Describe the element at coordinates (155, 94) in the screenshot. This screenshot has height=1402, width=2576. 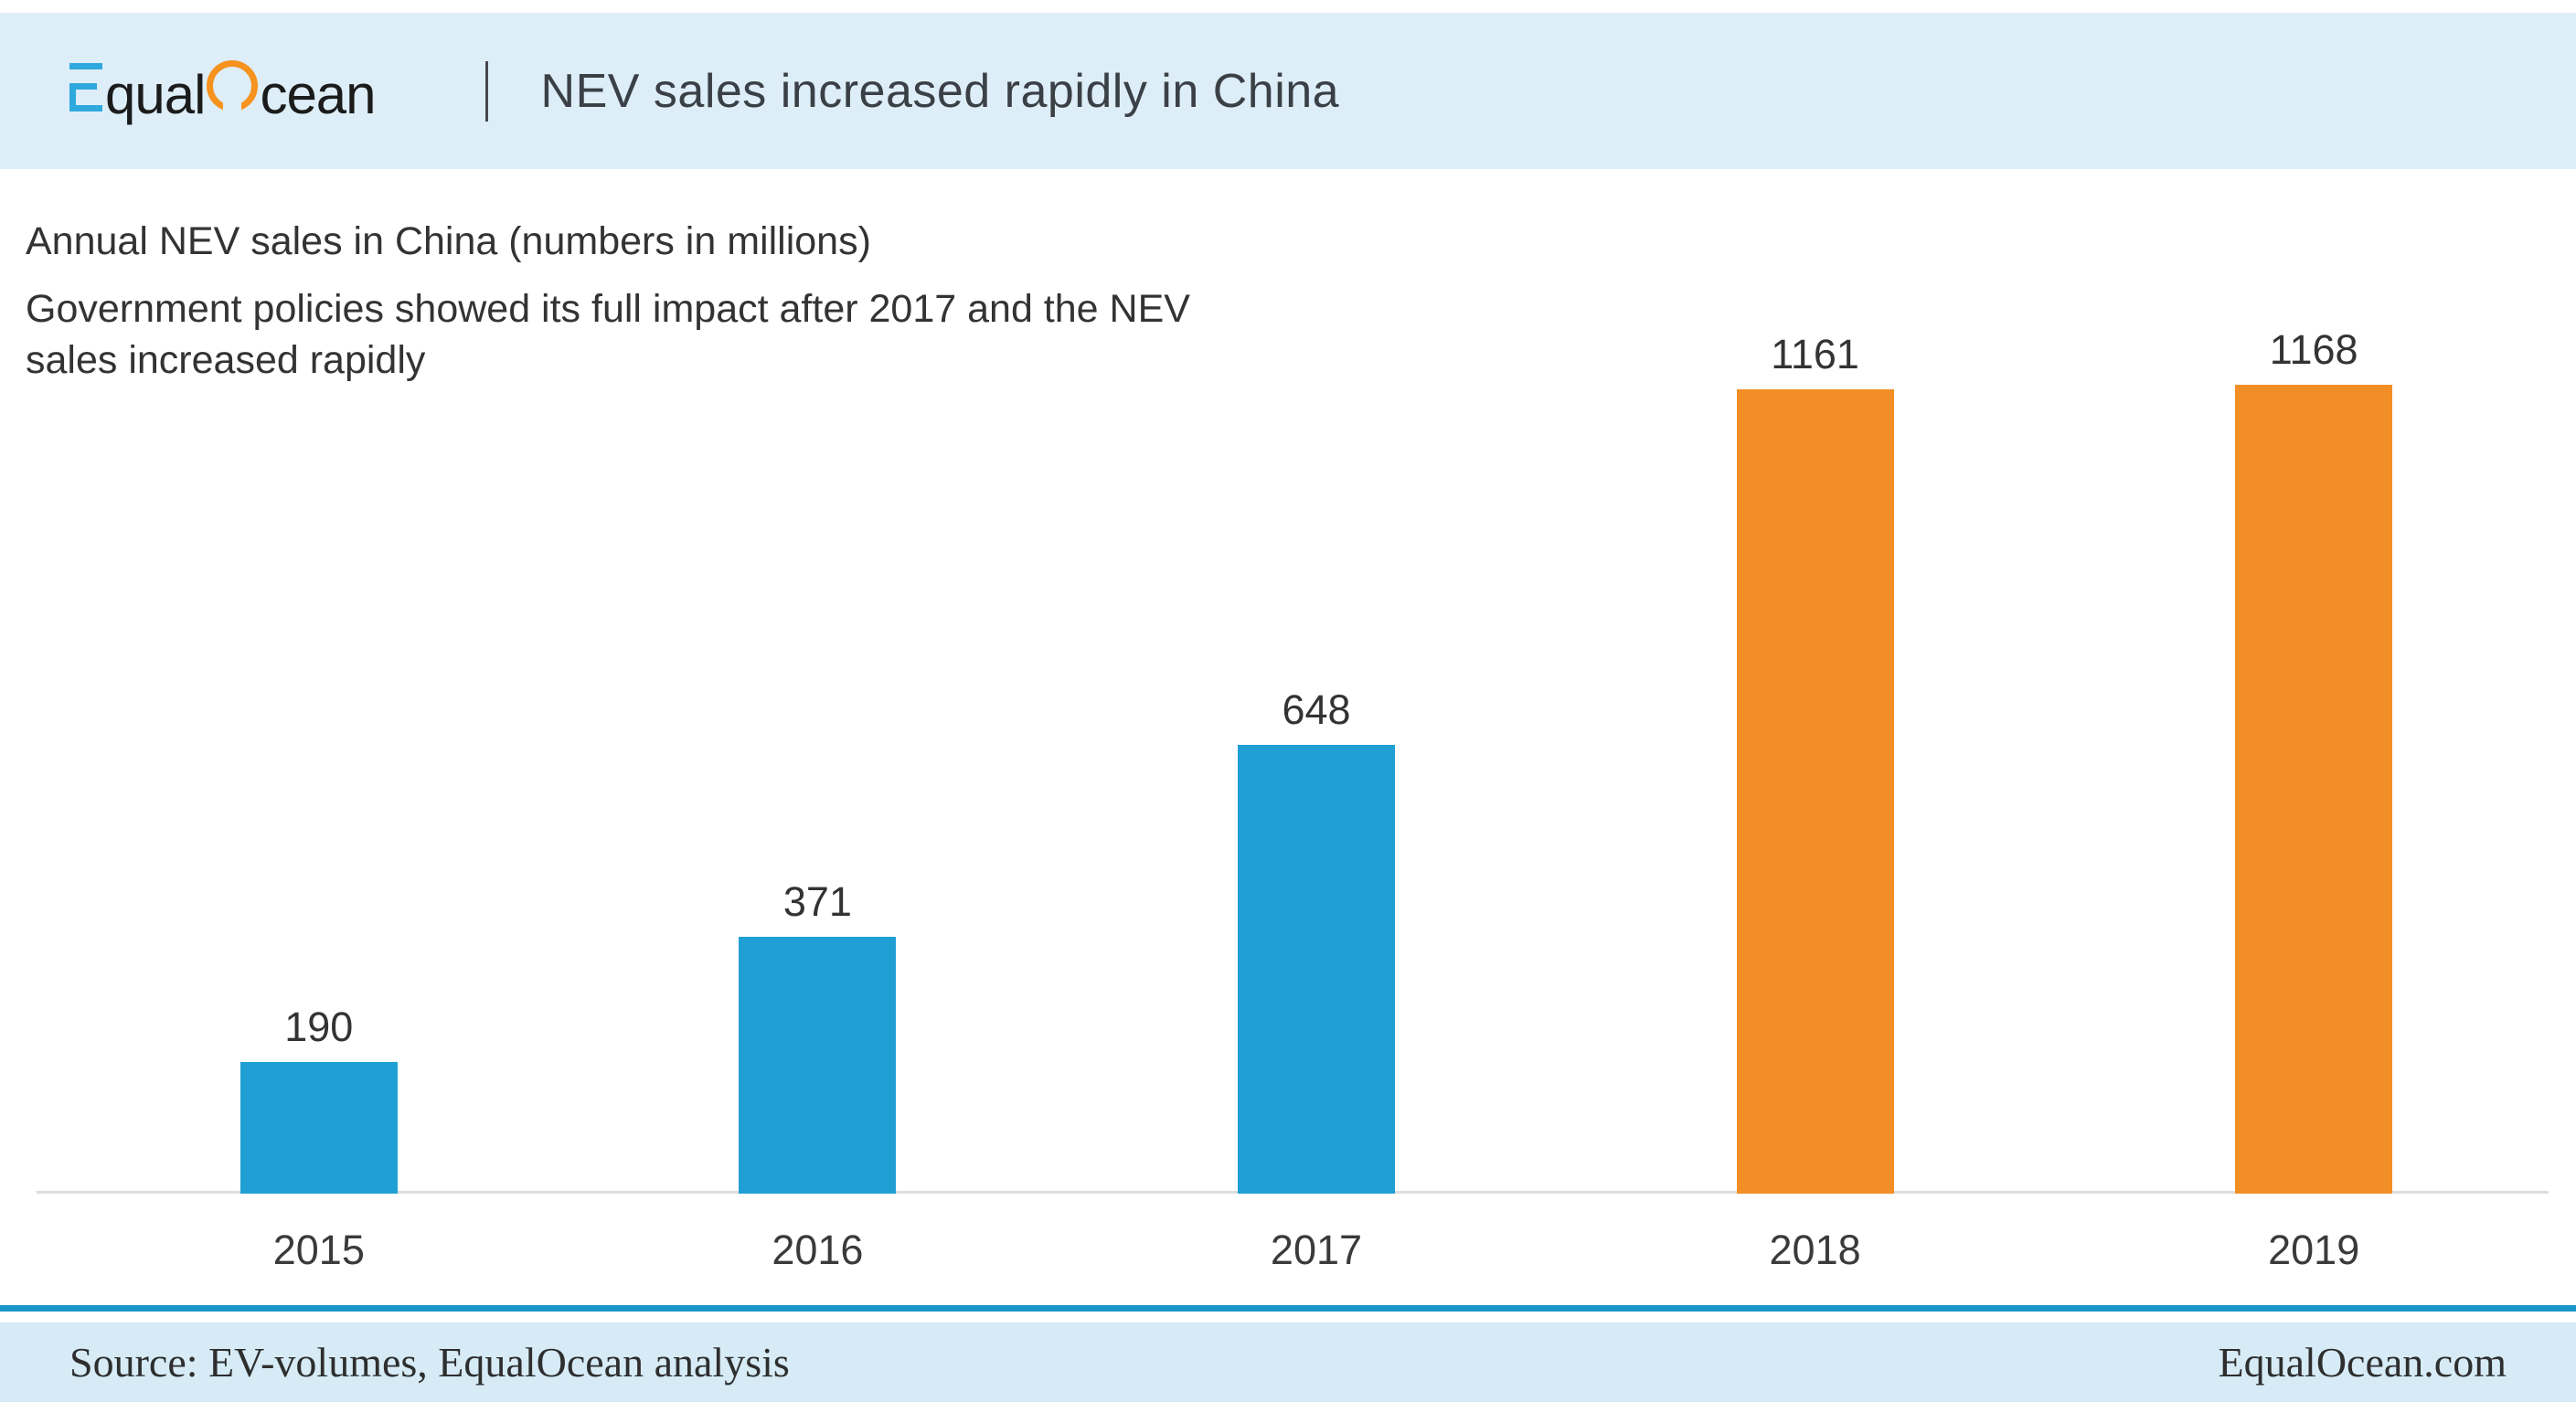
I see `logo-text-qual: qual` at that location.